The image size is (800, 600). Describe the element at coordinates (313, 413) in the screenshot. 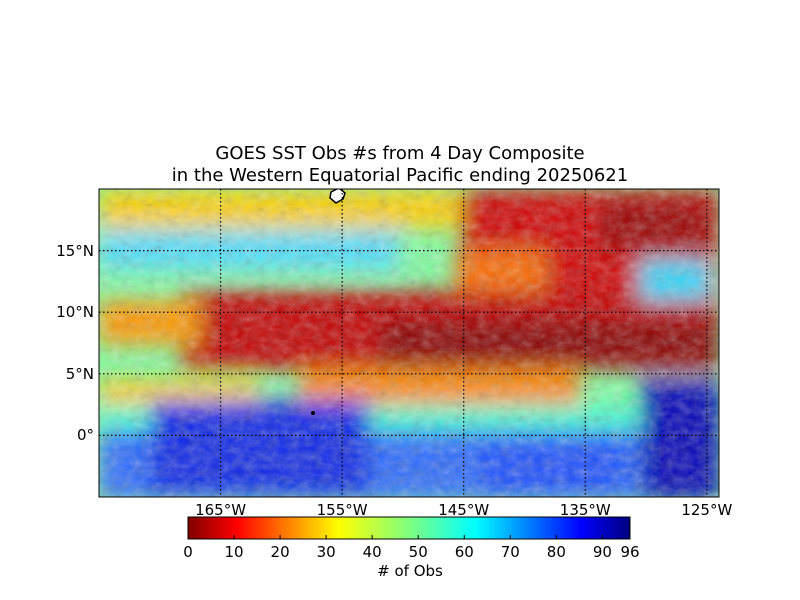

I see `island-dot` at that location.